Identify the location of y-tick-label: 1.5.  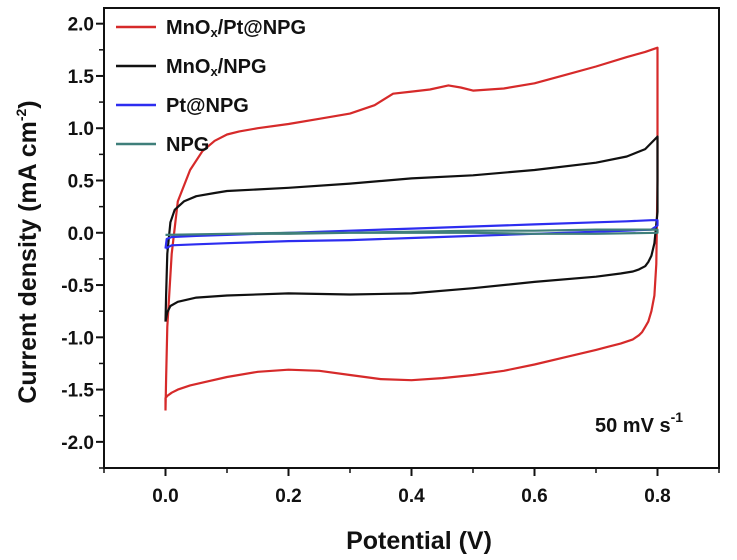
(81, 77).